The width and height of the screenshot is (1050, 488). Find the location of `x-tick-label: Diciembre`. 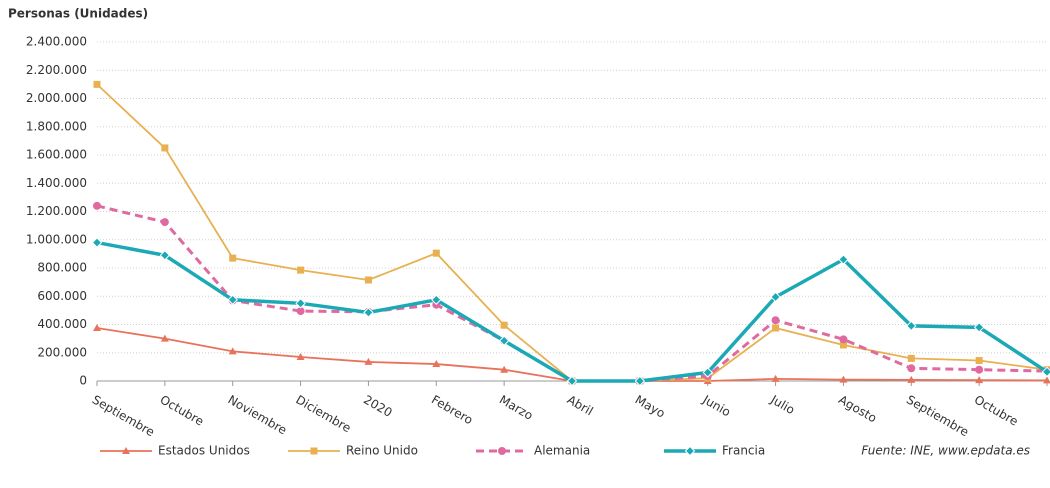

x-tick-label: Diciembre is located at coordinates (323, 414).